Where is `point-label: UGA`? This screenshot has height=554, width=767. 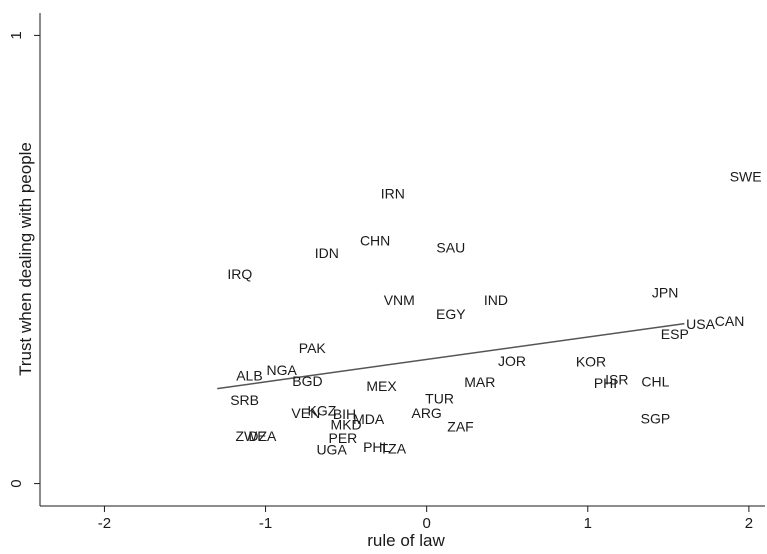 point-label: UGA is located at coordinates (331, 450).